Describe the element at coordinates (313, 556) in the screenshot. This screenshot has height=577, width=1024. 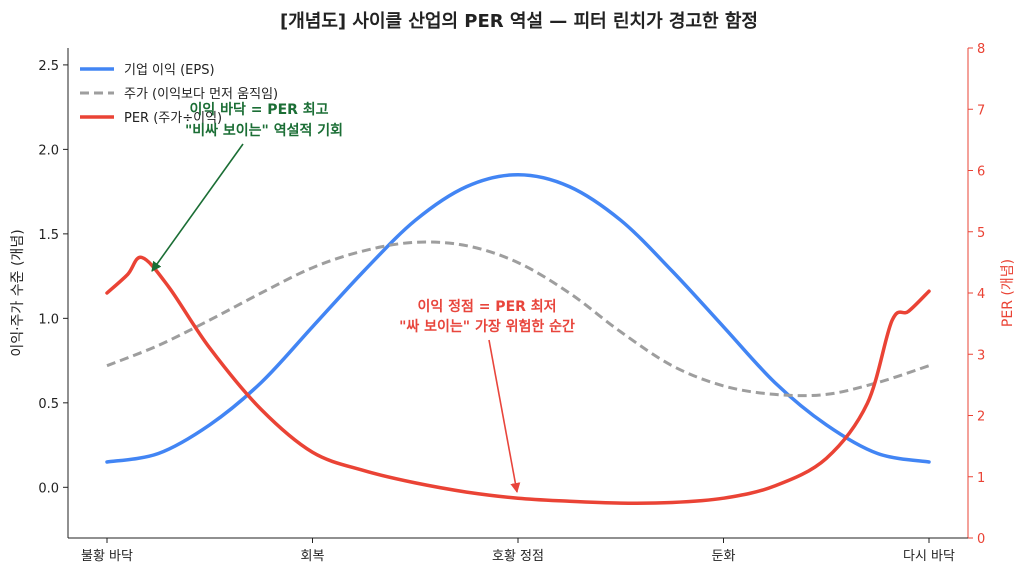
I see `x-tick-label: 회복` at that location.